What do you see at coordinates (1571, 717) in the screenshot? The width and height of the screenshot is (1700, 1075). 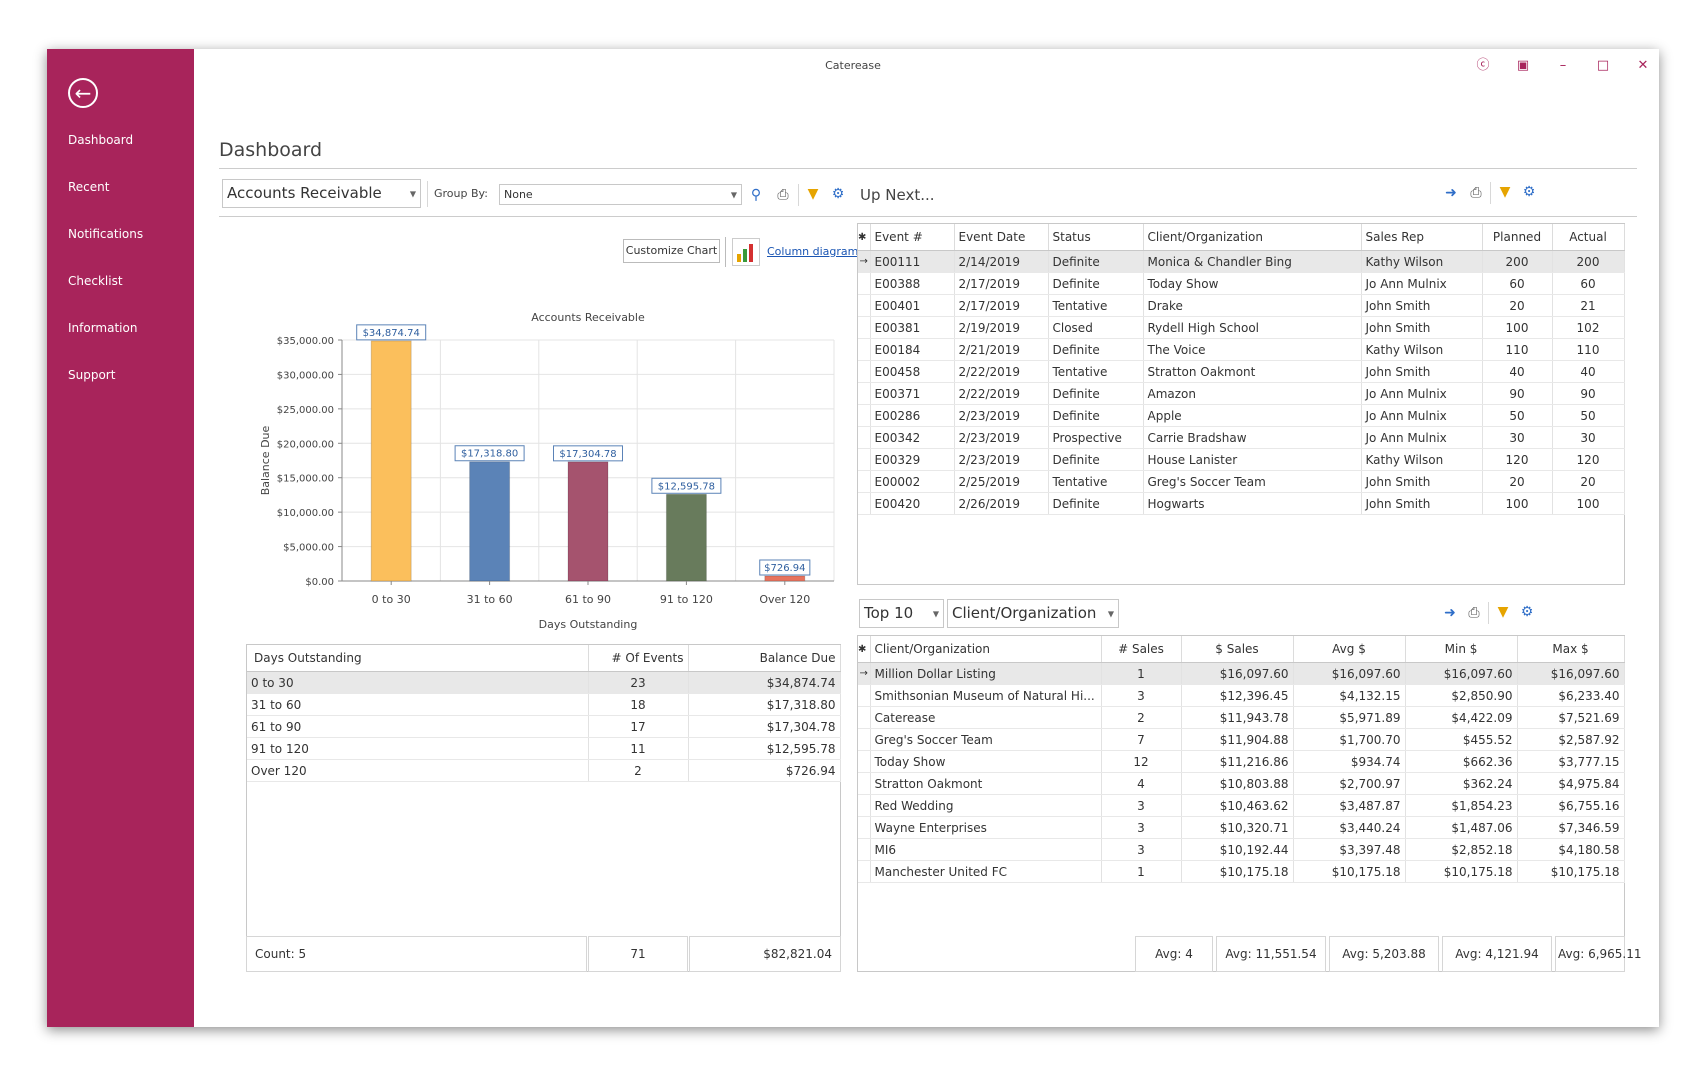 I see `table-cell: $7,521.69` at bounding box center [1571, 717].